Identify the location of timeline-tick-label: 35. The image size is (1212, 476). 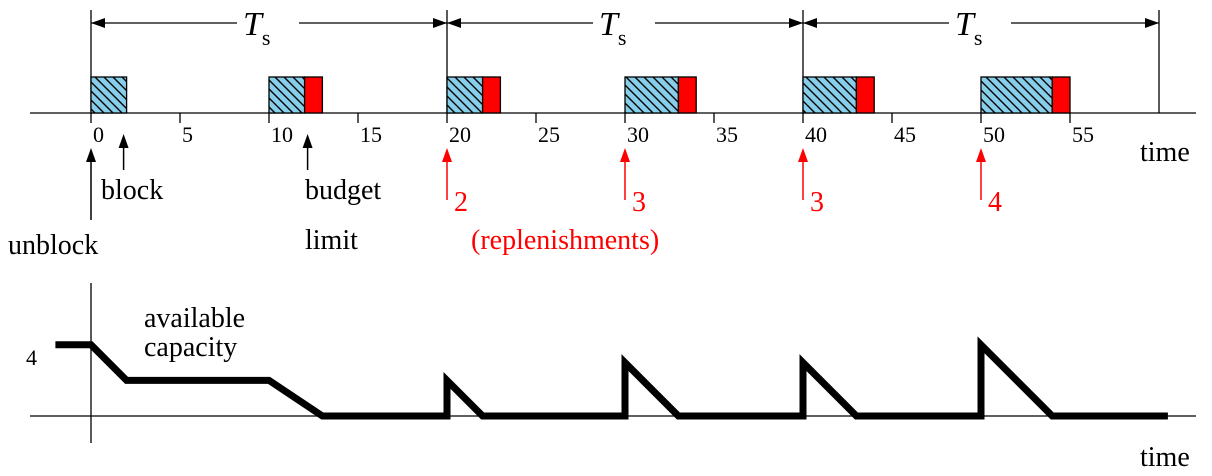
(727, 134).